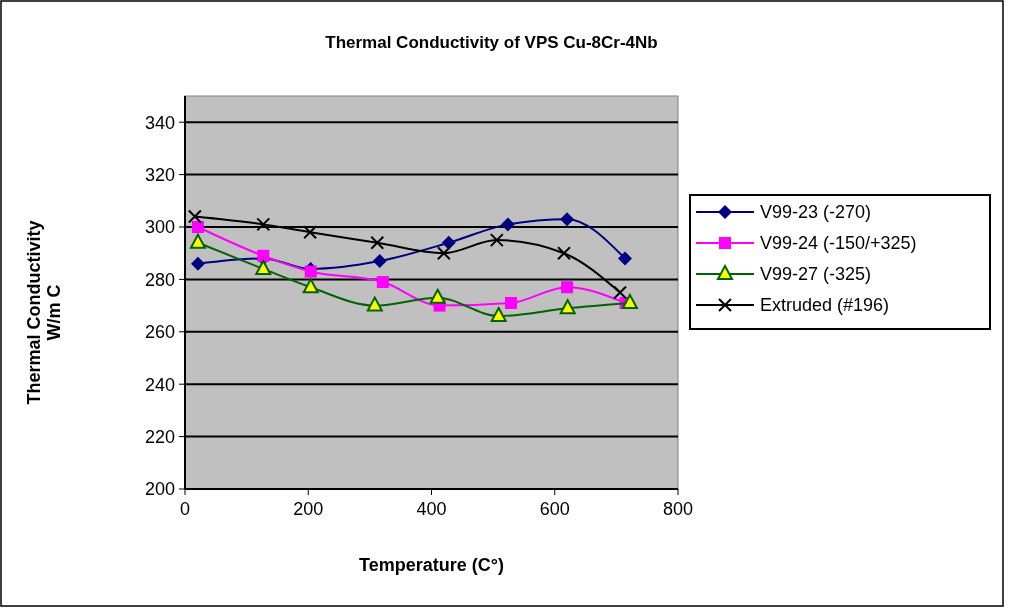 This screenshot has width=1010, height=613. I want to click on y-tick-label: 260, so click(159, 332).